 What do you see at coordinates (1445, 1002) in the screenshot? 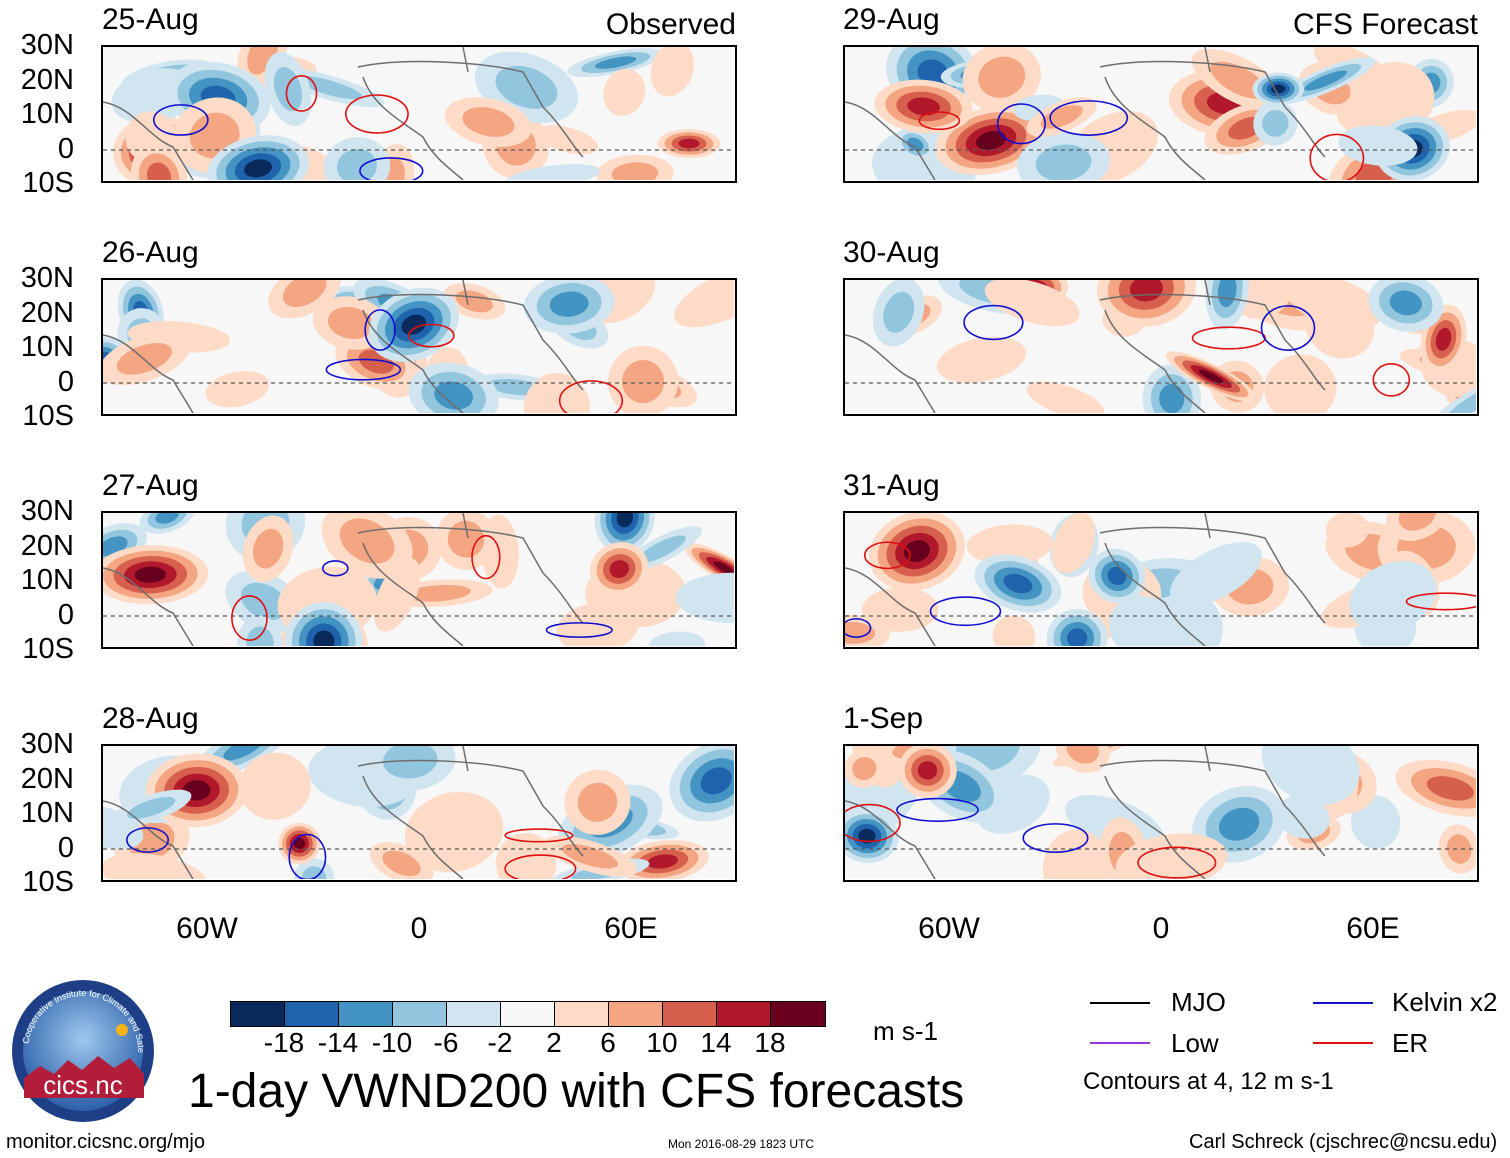
I see `legend-kelvin-label: Kelvin x2` at bounding box center [1445, 1002].